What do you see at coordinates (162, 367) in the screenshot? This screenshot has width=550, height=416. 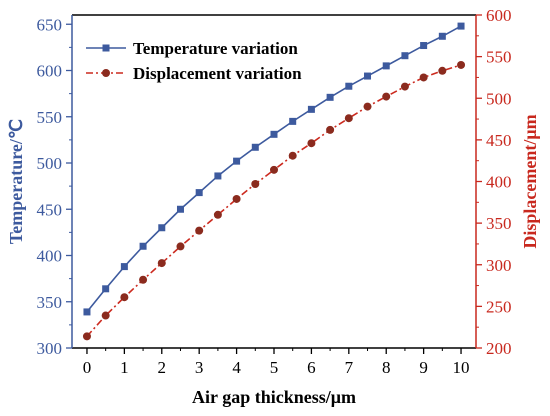 I see `x-tick-label: 2` at bounding box center [162, 367].